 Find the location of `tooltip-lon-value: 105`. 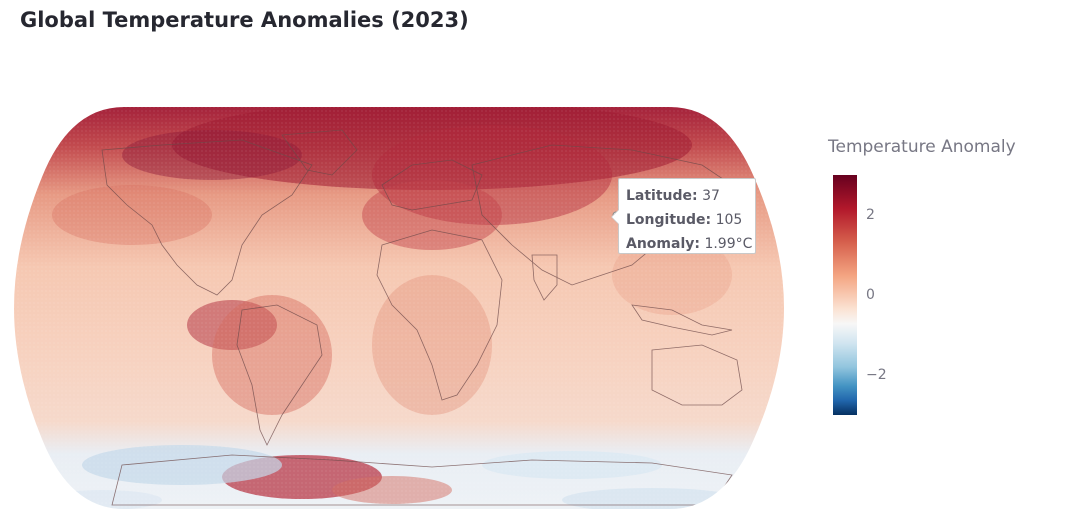

tooltip-lon-value: 105 is located at coordinates (729, 220).